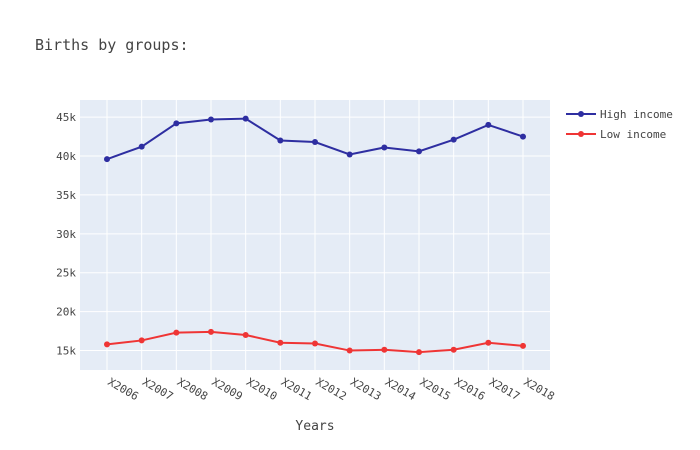  I want to click on x-axis-title: Years, so click(314, 426).